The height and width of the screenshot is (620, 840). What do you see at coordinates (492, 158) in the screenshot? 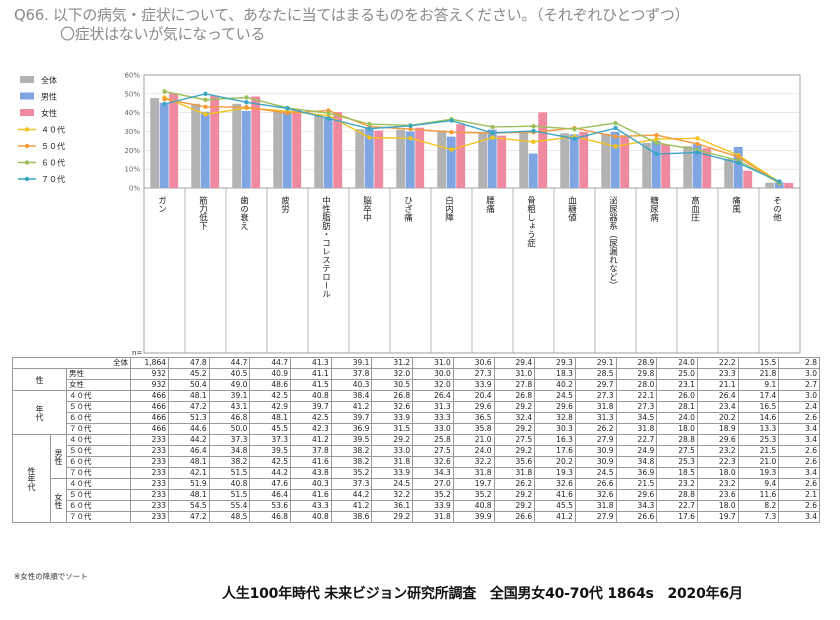
I see `bar-男性-8` at bounding box center [492, 158].